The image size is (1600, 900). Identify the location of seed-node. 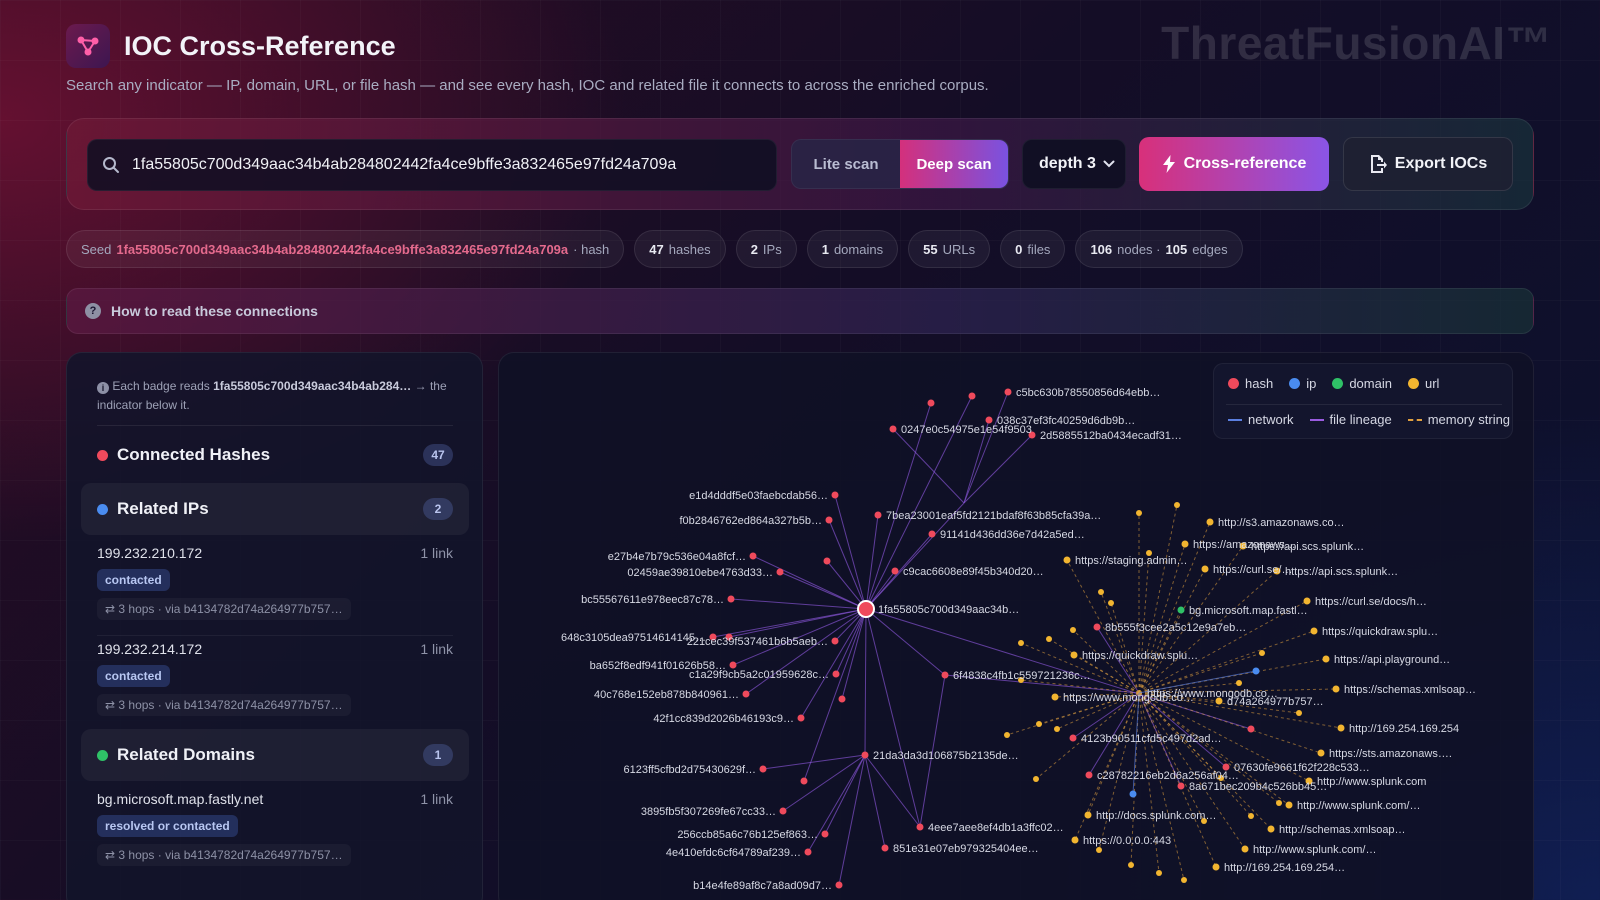
(866, 609).